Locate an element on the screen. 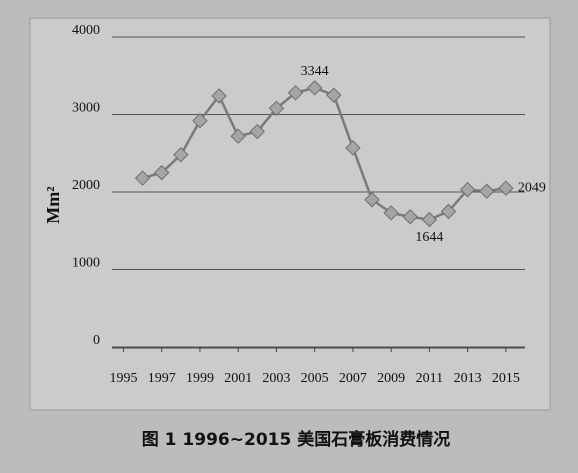  x-tick-label: 1995 is located at coordinates (123, 378).